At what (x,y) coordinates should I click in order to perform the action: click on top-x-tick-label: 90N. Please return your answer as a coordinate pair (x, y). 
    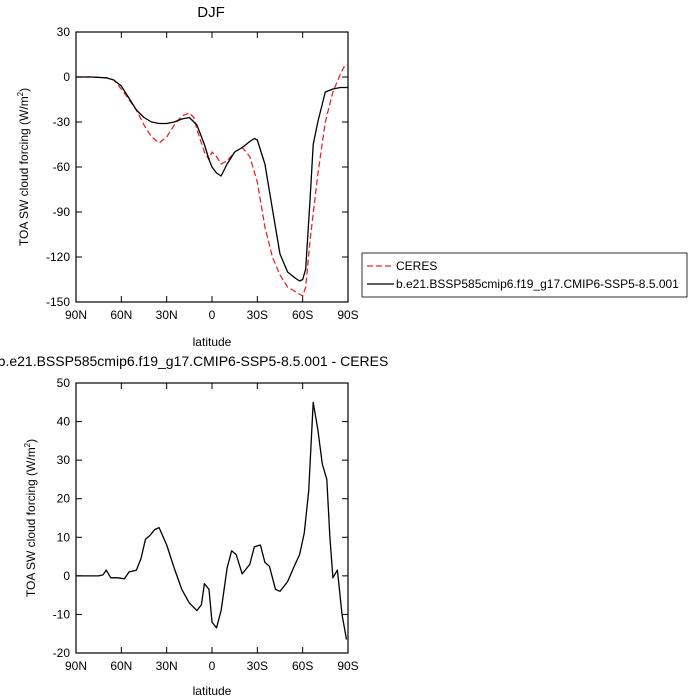
    Looking at the image, I should click on (76, 315).